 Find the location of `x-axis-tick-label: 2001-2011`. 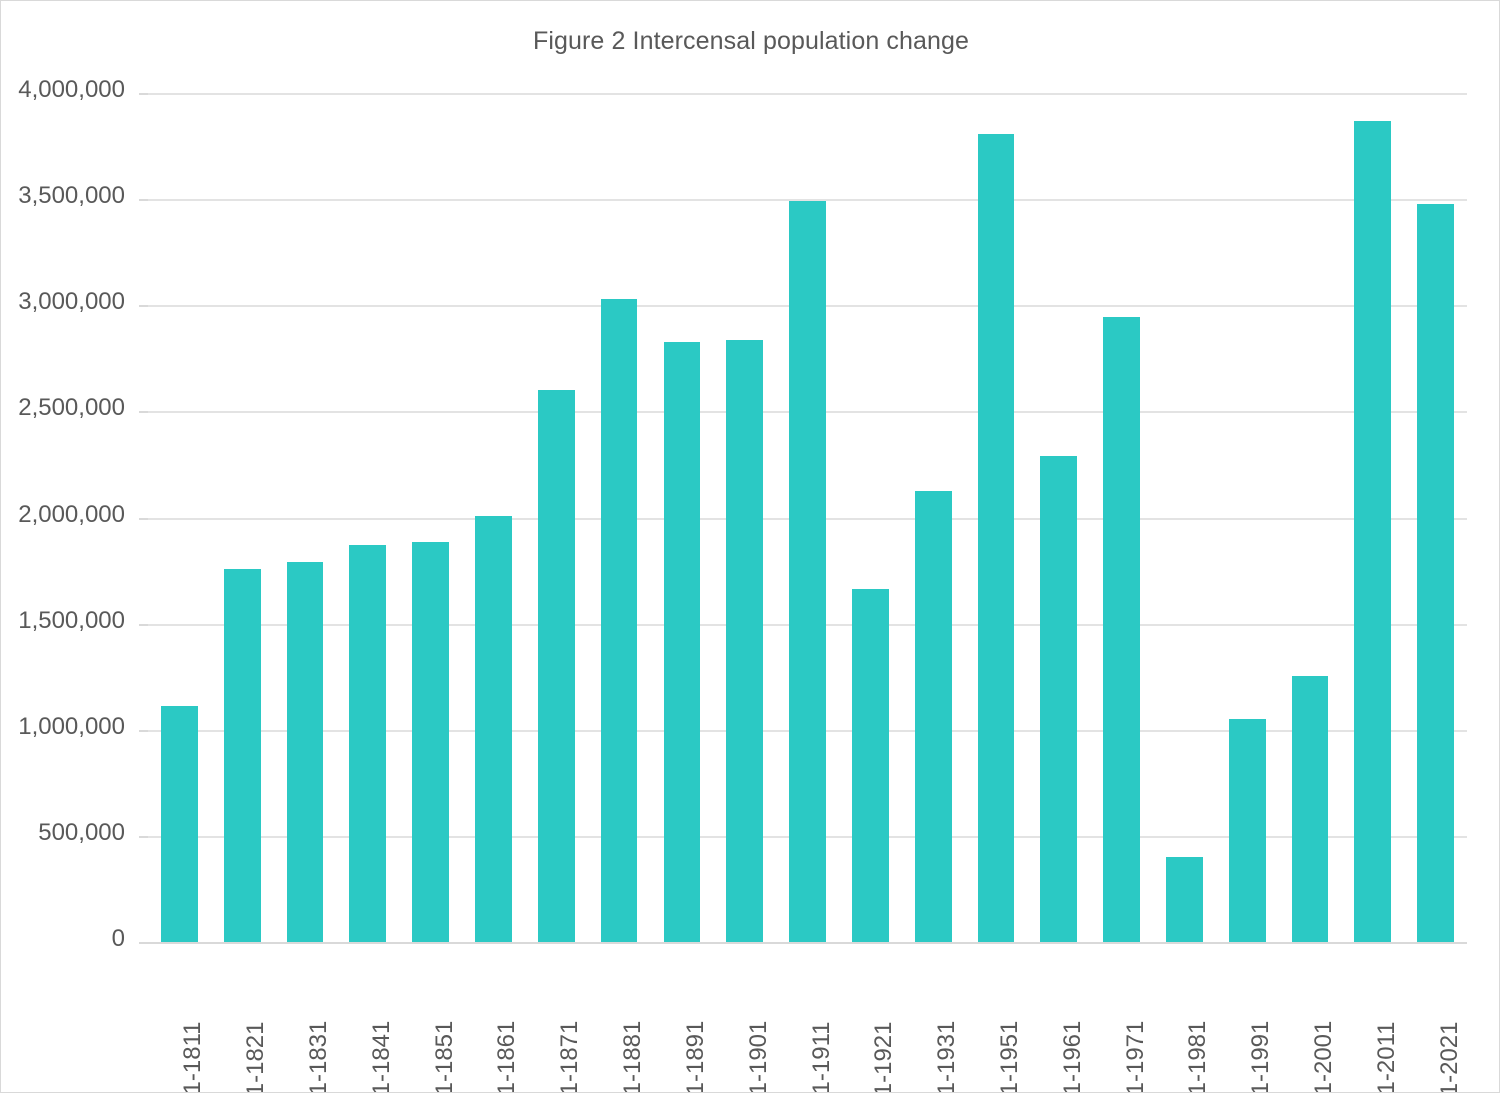

x-axis-tick-label: 2001-2011 is located at coordinates (1386, 1057).